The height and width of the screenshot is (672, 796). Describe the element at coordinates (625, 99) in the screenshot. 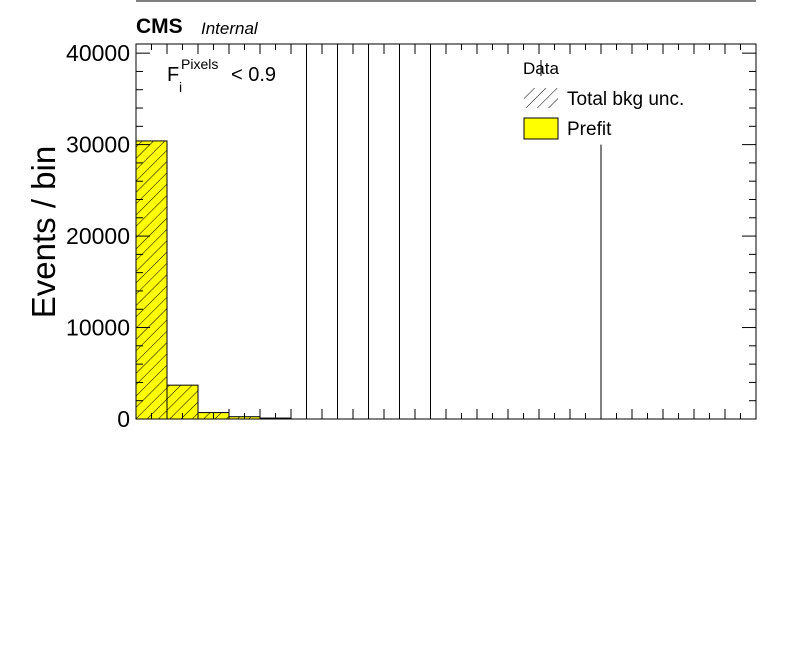

I see `legend-total-bkg-label: Total bkg unc.` at that location.